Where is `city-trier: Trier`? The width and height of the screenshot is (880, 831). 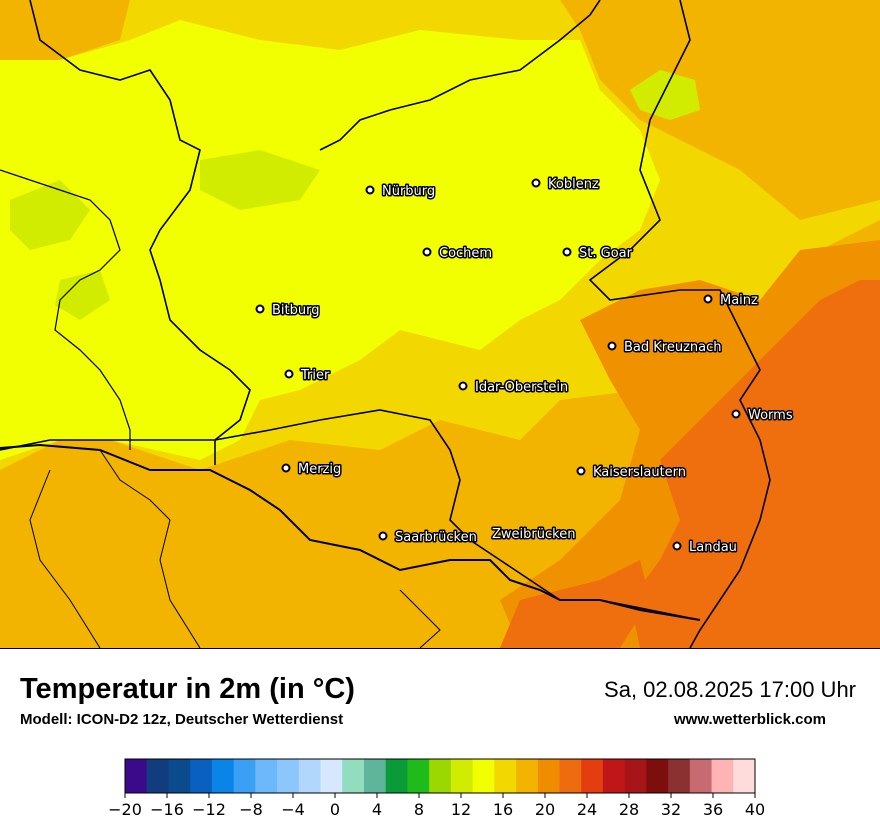 city-trier: Trier is located at coordinates (307, 376).